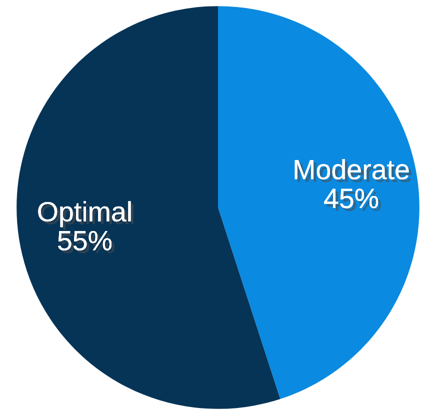 Image resolution: width=436 pixels, height=415 pixels. What do you see at coordinates (352, 200) in the screenshot?
I see `data-label: 45%` at bounding box center [352, 200].